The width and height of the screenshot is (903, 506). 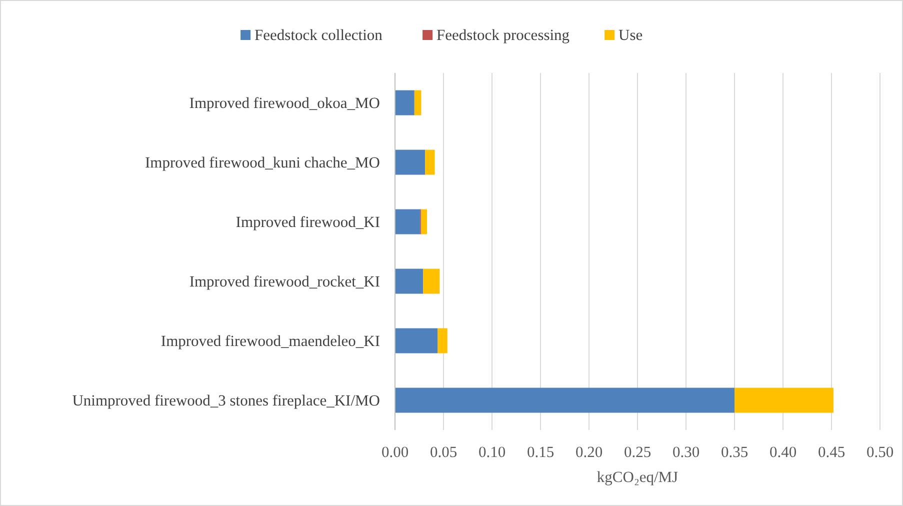 What do you see at coordinates (284, 282) in the screenshot?
I see `y-tick-label: Improved firewood_rocket_KI` at bounding box center [284, 282].